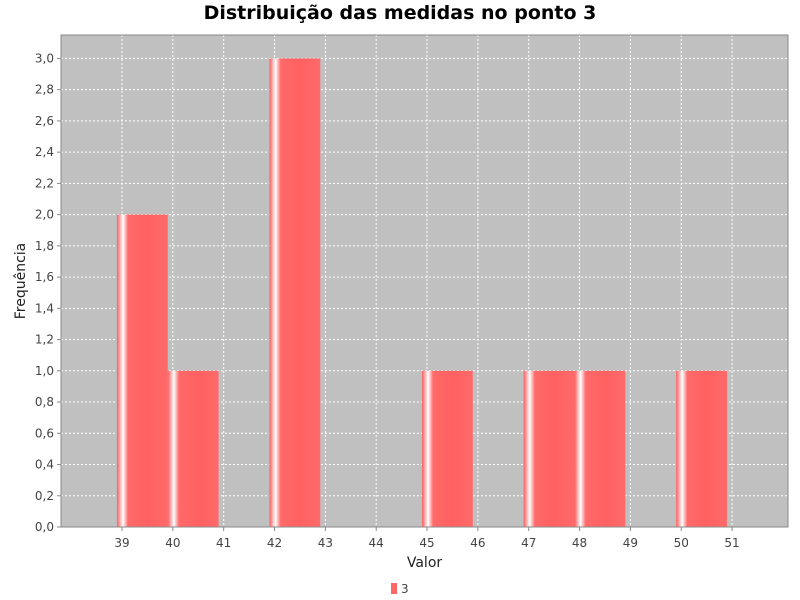 The height and width of the screenshot is (600, 800). I want to click on x-tick-label: 47, so click(528, 543).